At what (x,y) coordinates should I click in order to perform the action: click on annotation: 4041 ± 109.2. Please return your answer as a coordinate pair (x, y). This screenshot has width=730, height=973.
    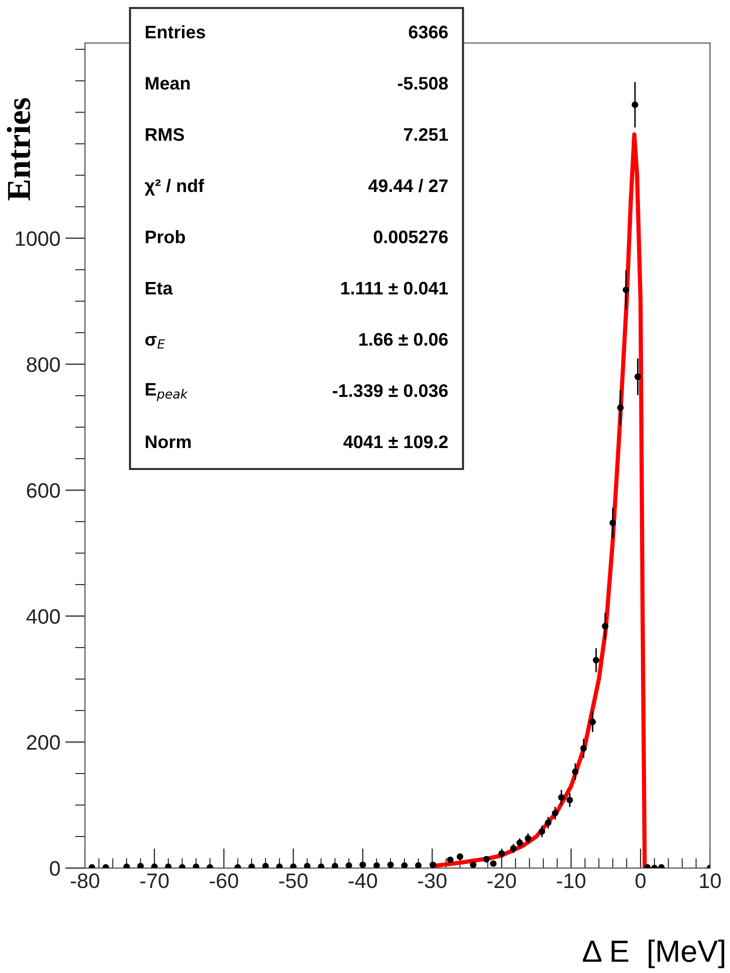
    Looking at the image, I should click on (395, 441).